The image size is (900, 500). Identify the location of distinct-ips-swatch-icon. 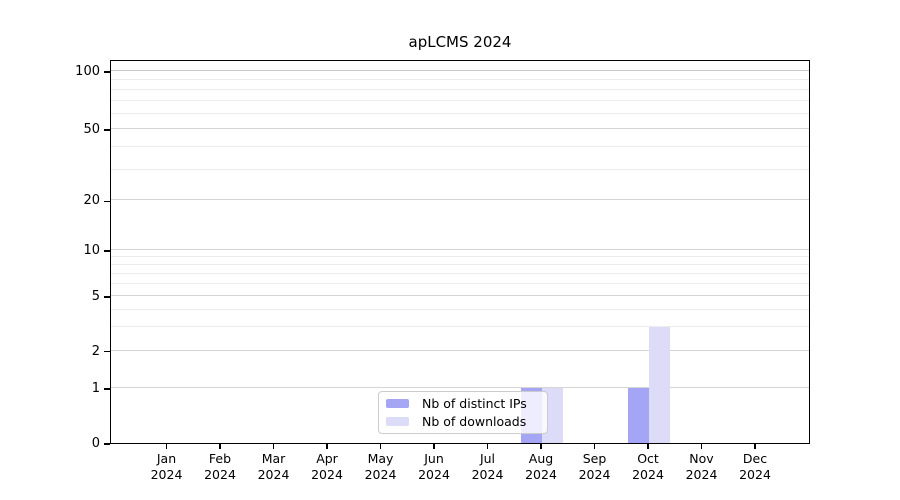
(397, 404).